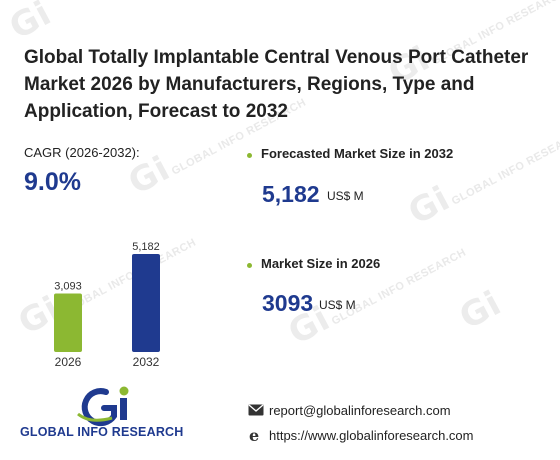 Image resolution: width=560 pixels, height=460 pixels. What do you see at coordinates (360, 410) in the screenshot?
I see `email-link: report@globalinforesearch.com` at bounding box center [360, 410].